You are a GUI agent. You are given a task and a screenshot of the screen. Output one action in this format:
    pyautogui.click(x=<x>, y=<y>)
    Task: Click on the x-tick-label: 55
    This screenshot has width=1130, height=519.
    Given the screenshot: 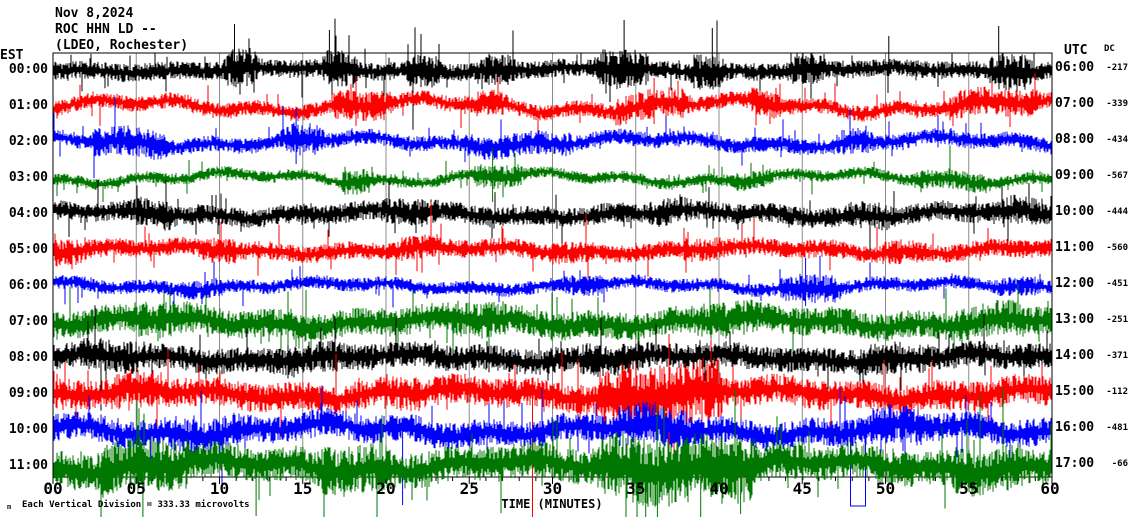 What is the action you would take?
    pyautogui.click(x=969, y=488)
    